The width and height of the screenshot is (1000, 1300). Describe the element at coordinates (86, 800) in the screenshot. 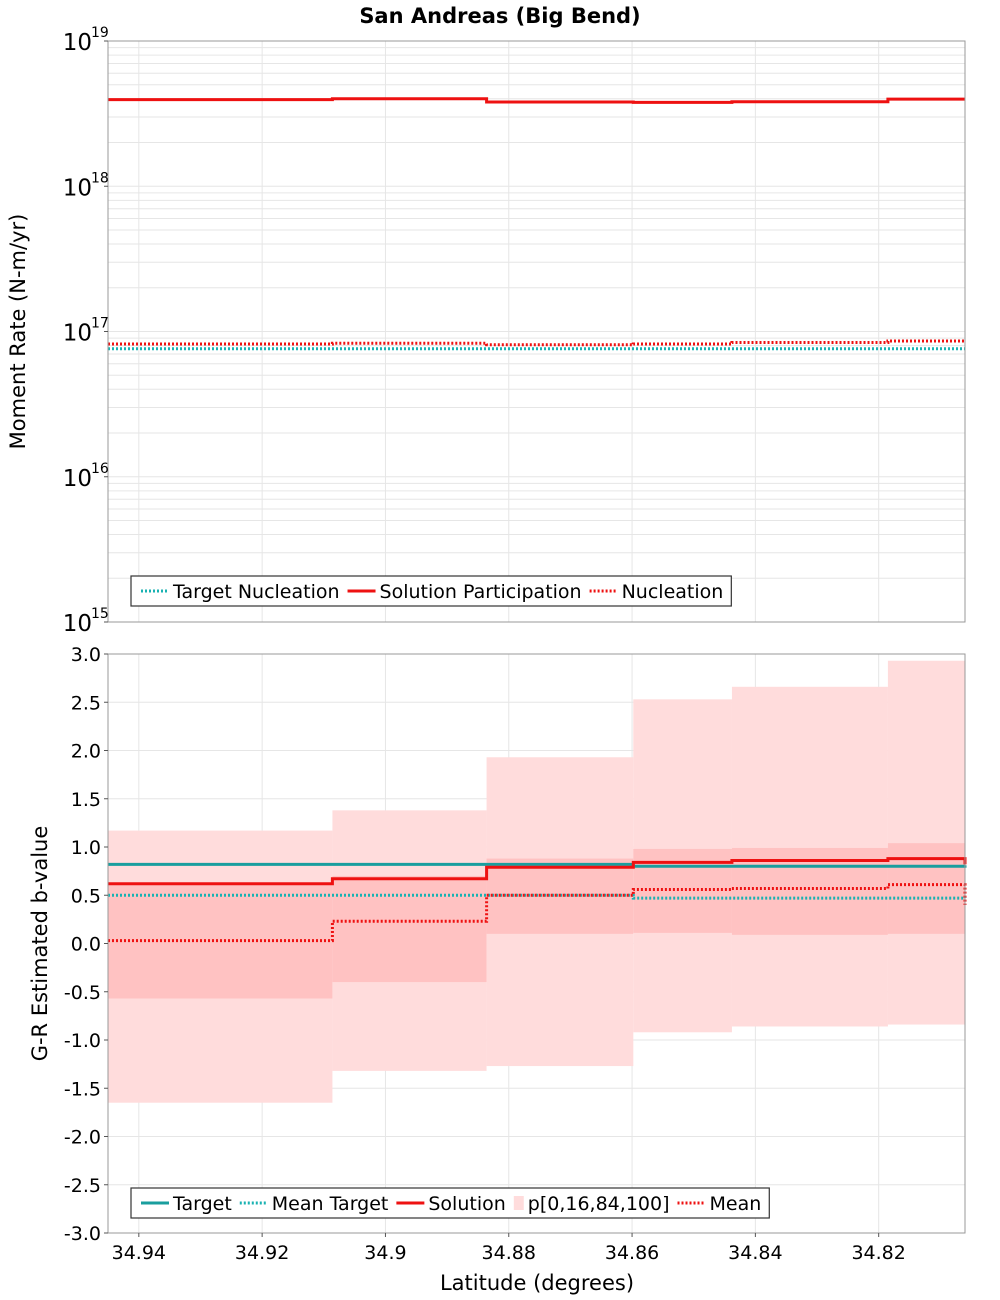

I see `y-tick-label: 1.5` at that location.